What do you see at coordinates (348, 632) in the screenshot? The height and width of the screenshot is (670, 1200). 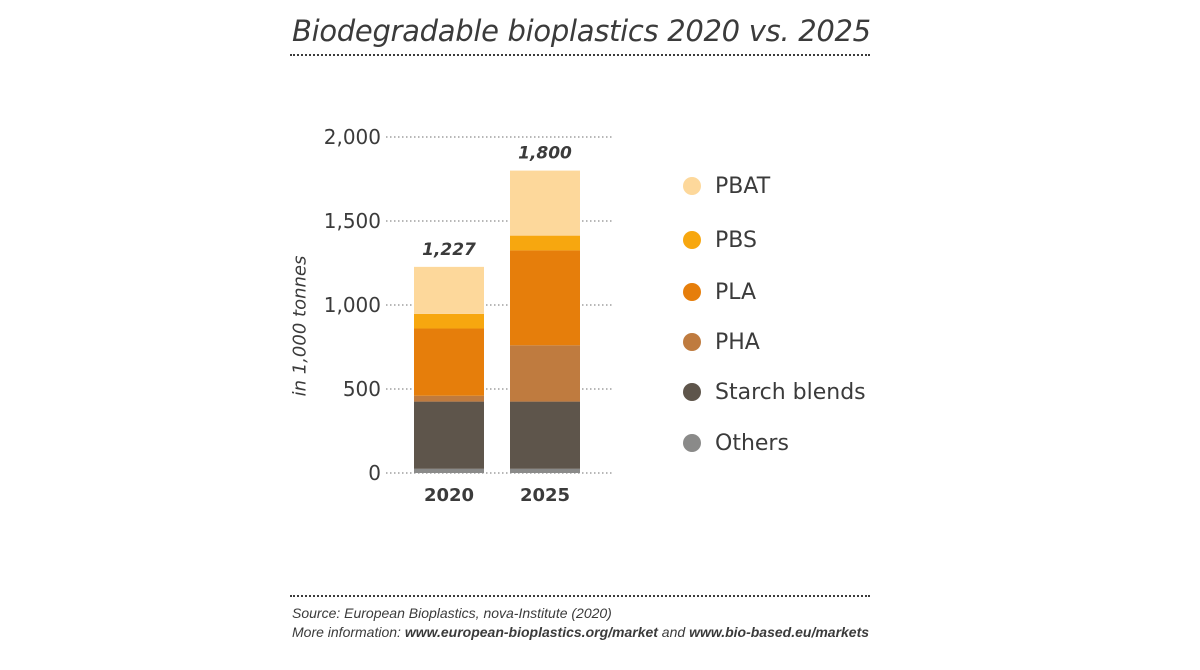 I see `more-info-prefix: More information:` at bounding box center [348, 632].